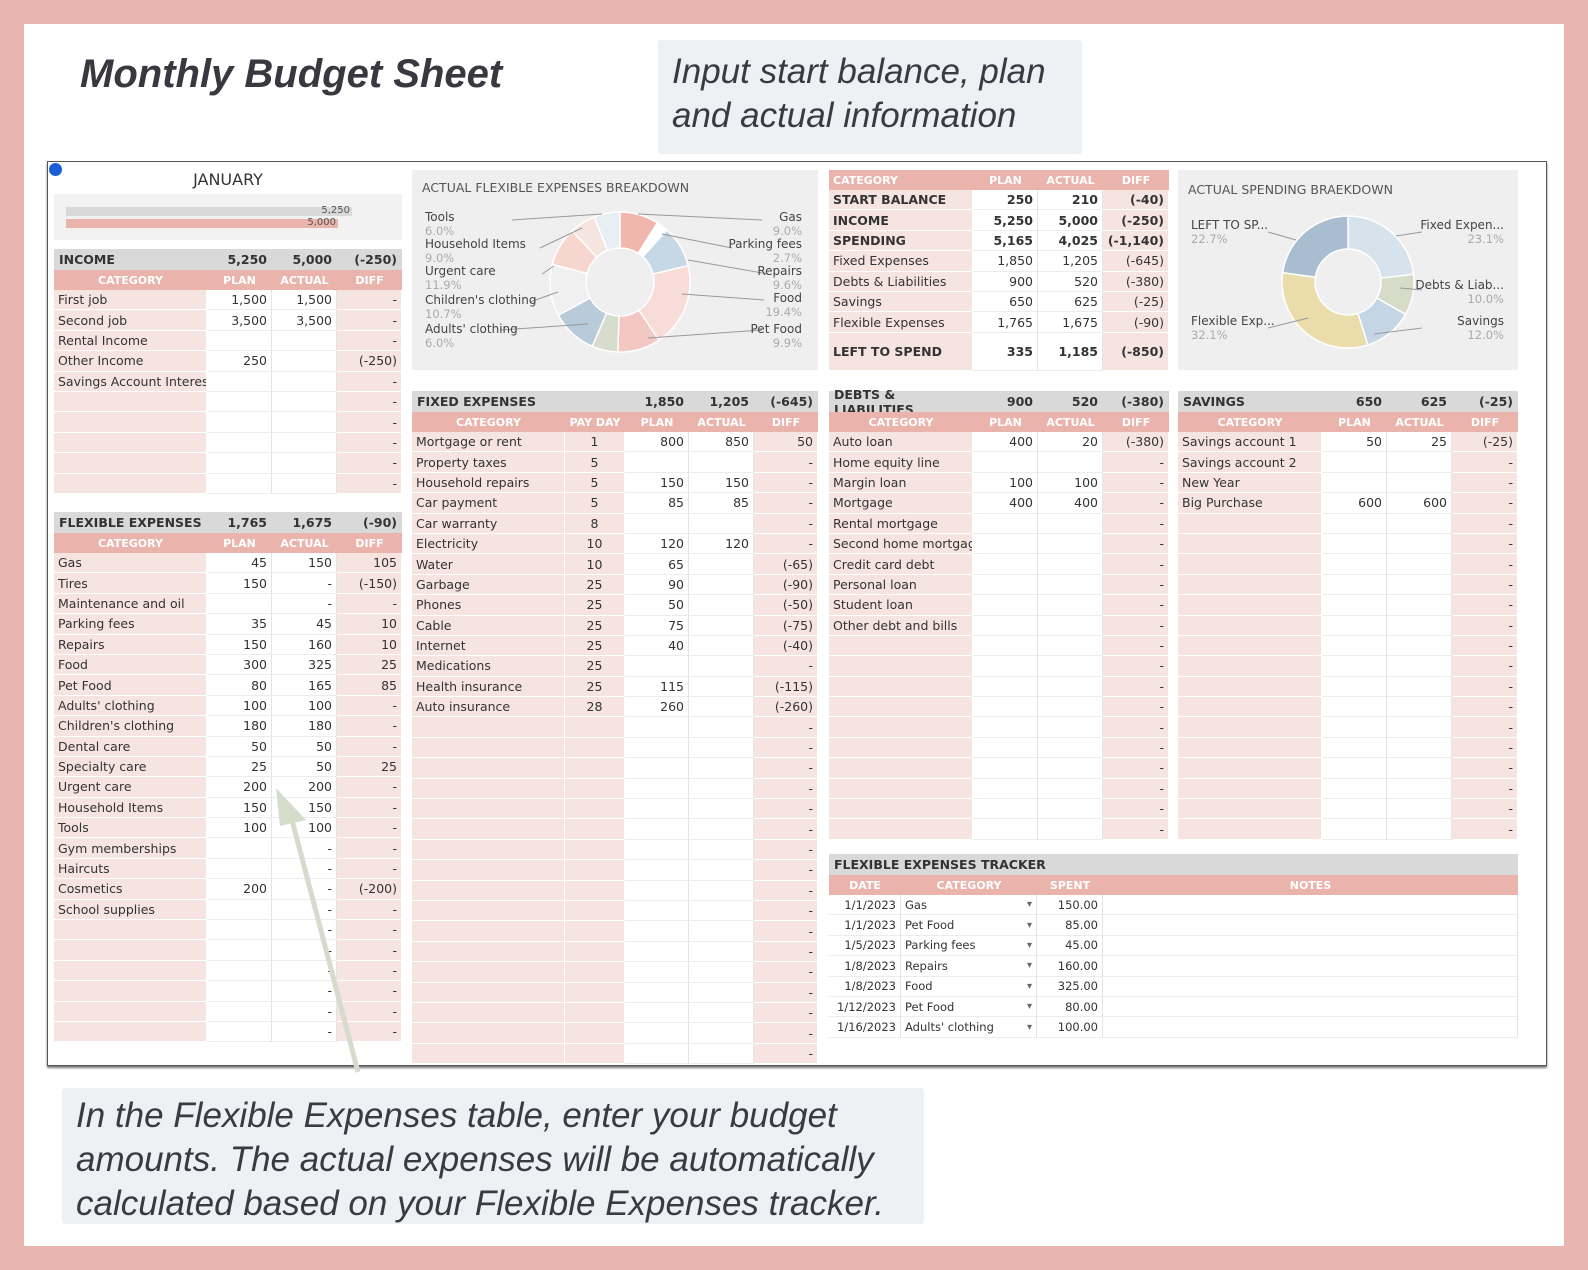 The width and height of the screenshot is (1588, 1270). What do you see at coordinates (901, 585) in the screenshot?
I see `debts-cell-cat: Personal loan` at bounding box center [901, 585].